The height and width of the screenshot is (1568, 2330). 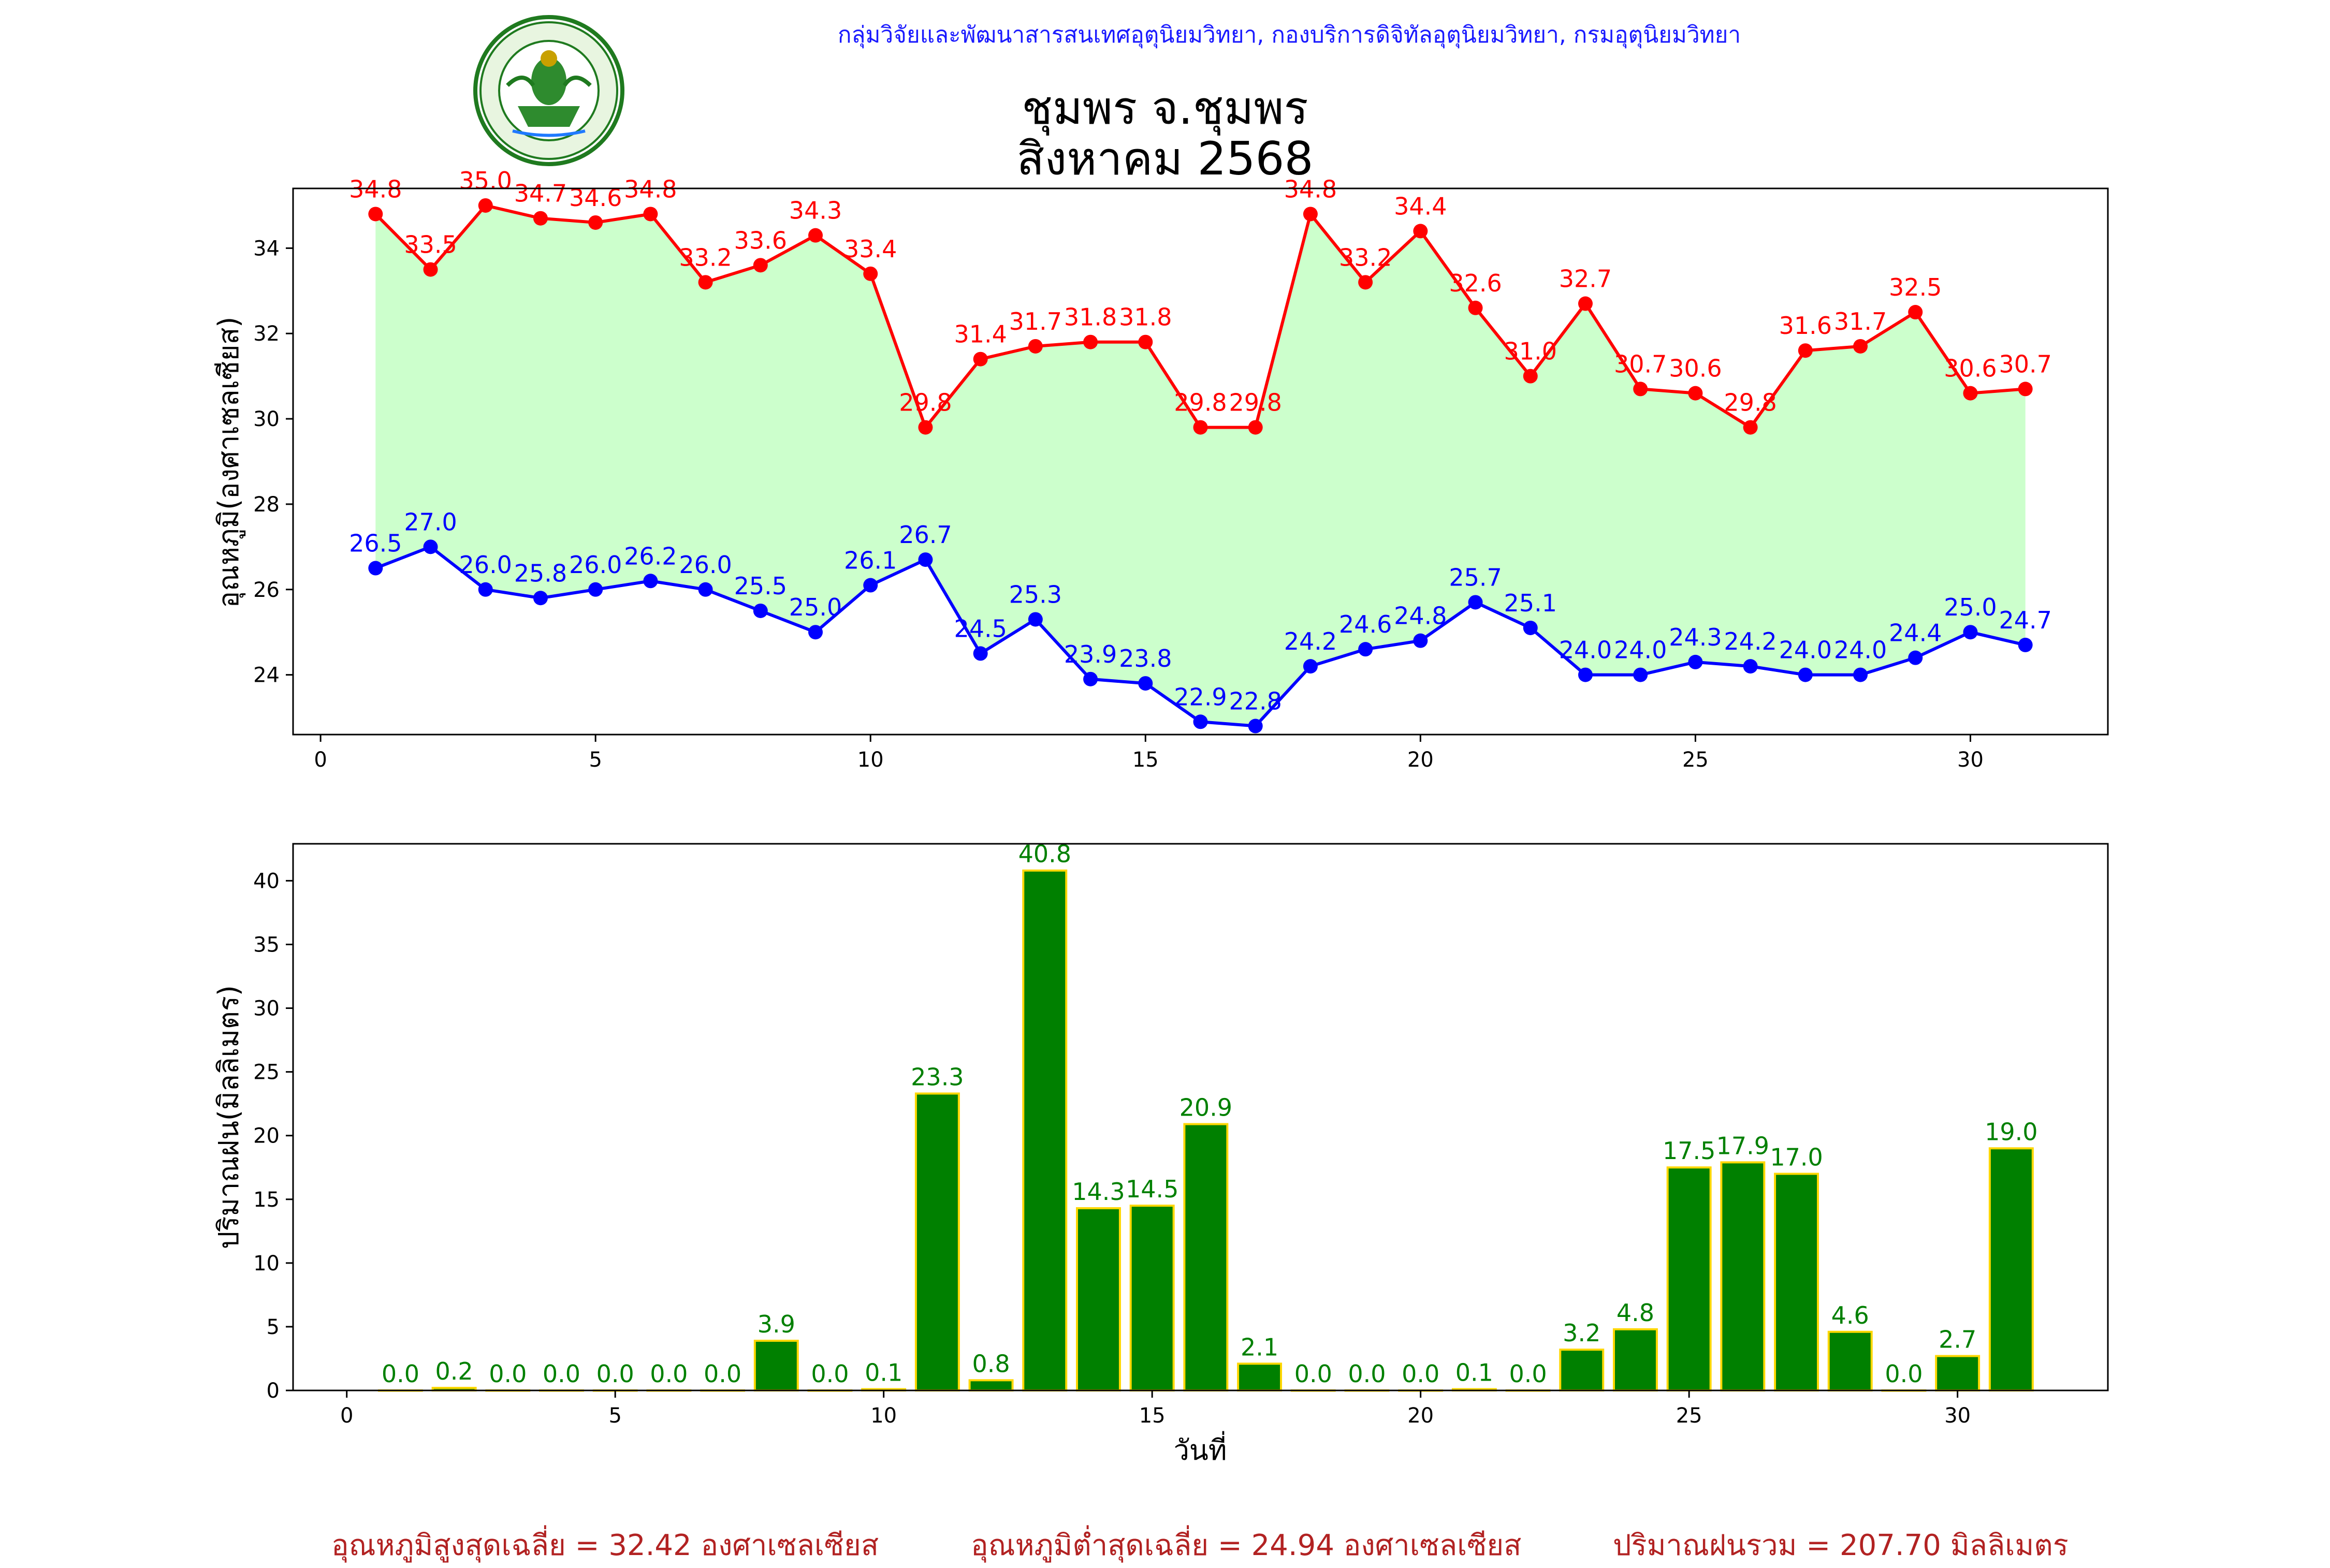 I want to click on rain-x-tick-label: 0, so click(x=346, y=1416).